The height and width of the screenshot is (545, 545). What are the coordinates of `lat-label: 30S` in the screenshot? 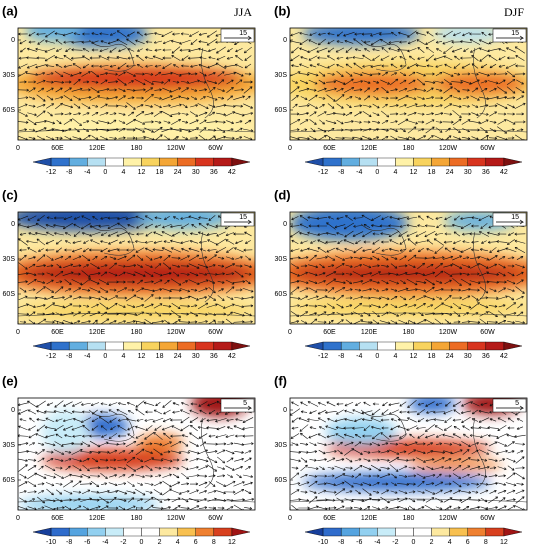 It's located at (9, 445).